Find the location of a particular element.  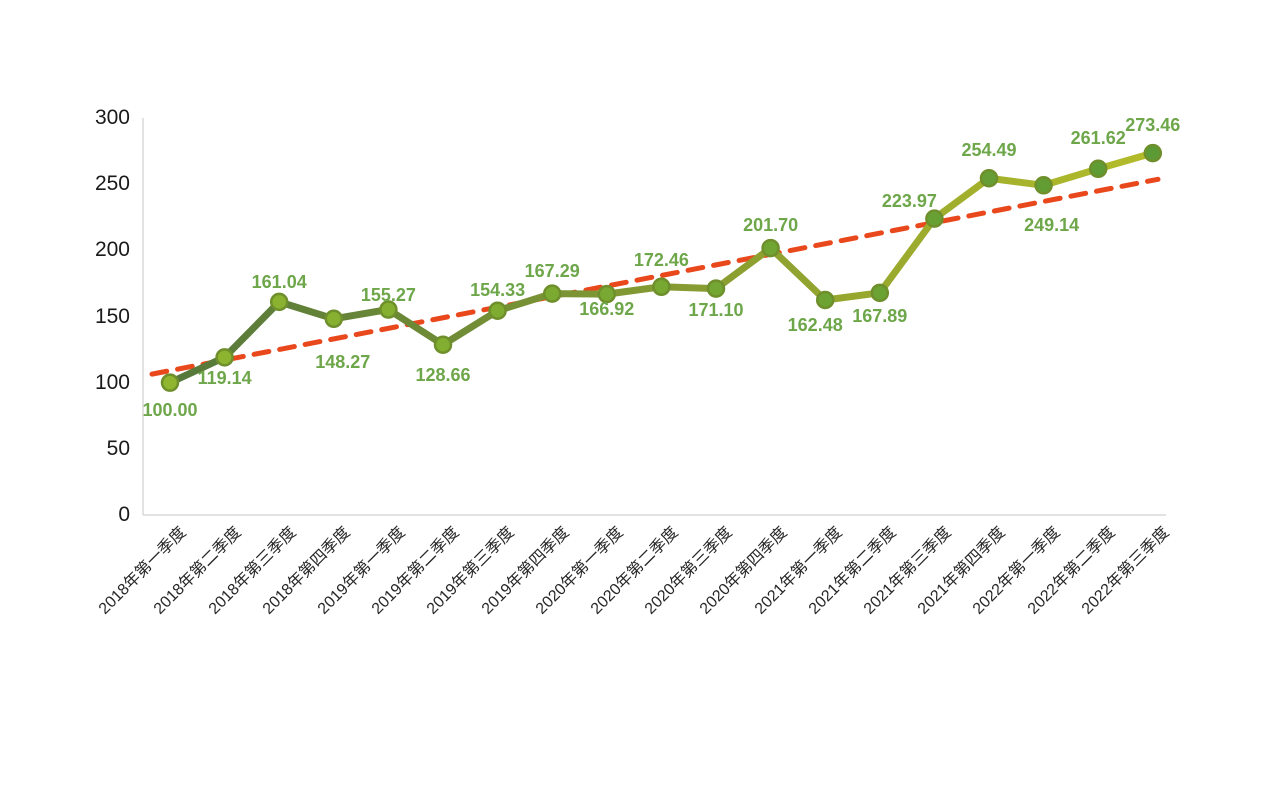

y-tick-label: 200 is located at coordinates (112, 250).